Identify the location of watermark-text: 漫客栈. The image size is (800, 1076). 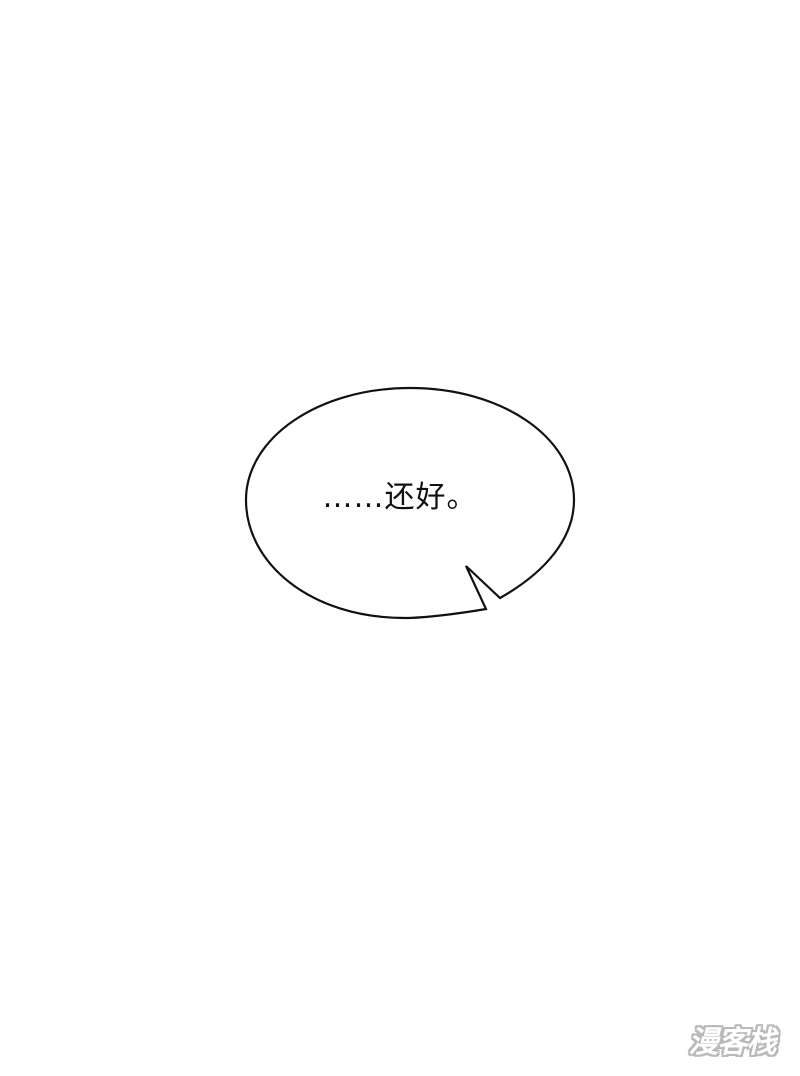
(732, 1042).